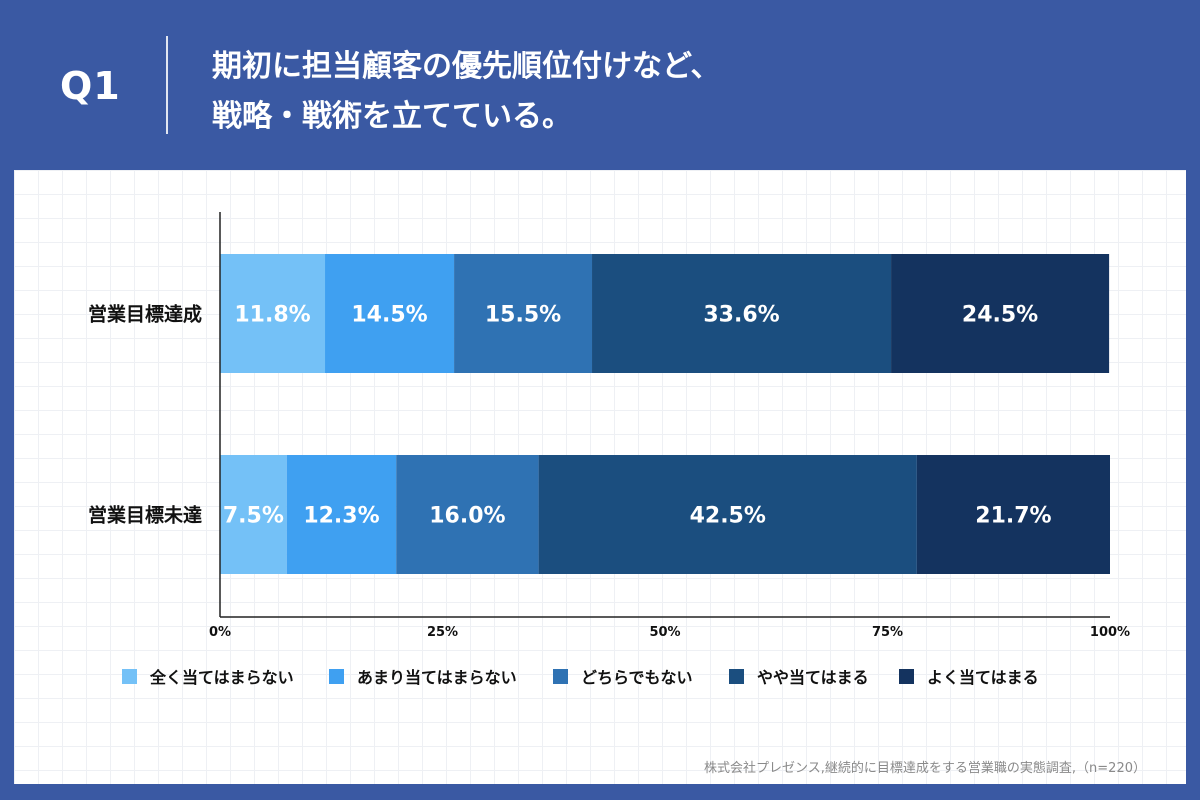 The height and width of the screenshot is (800, 1200). What do you see at coordinates (925, 768) in the screenshot?
I see `source-note: 株式会社プレゼンス,継続的に目標達成をする営業職の実態調査,（n=220）` at bounding box center [925, 768].